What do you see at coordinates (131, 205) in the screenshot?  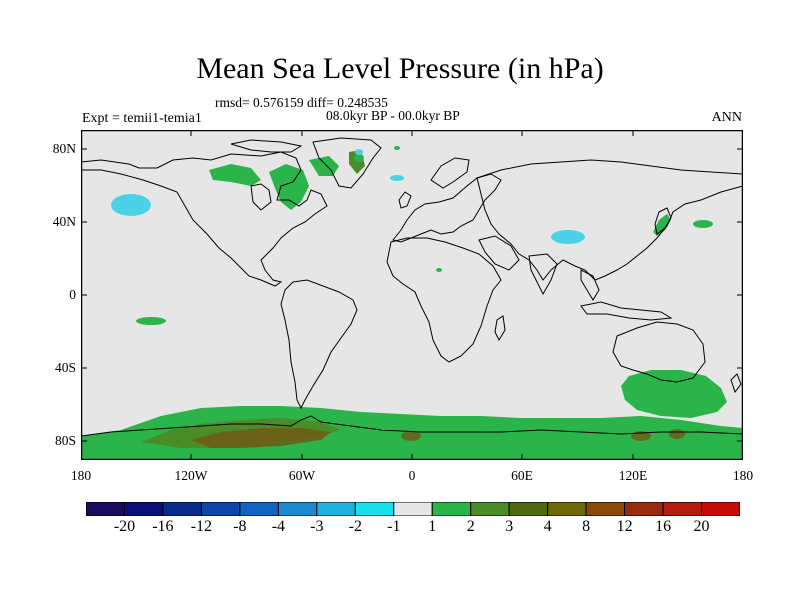 I see `north-pacific-negative-anomaly` at bounding box center [131, 205].